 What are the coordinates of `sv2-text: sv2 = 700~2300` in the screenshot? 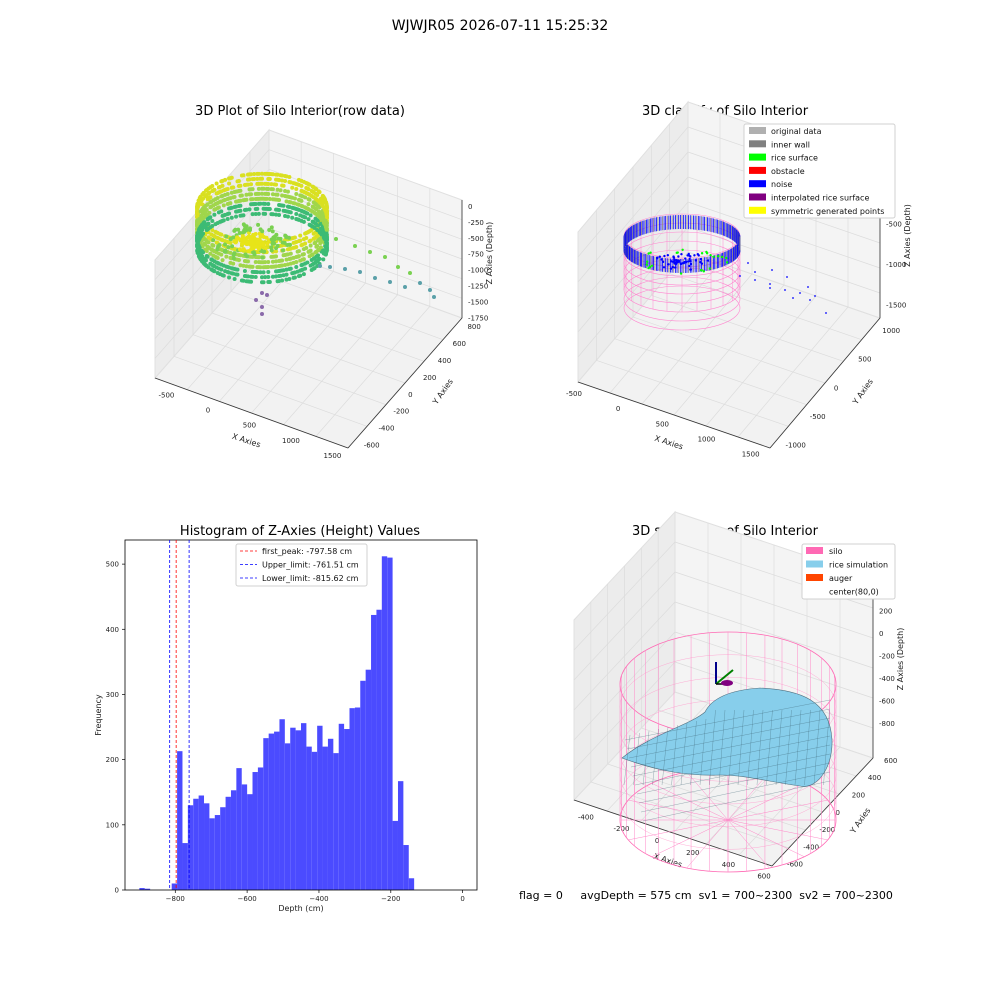 It's located at (846, 895).